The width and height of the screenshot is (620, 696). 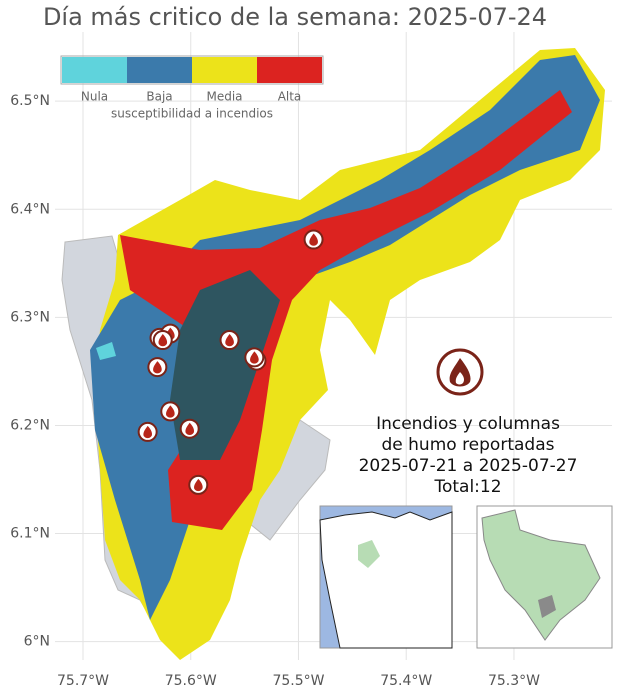 What do you see at coordinates (94, 97) in the screenshot?
I see `legend-label: Nula` at bounding box center [94, 97].